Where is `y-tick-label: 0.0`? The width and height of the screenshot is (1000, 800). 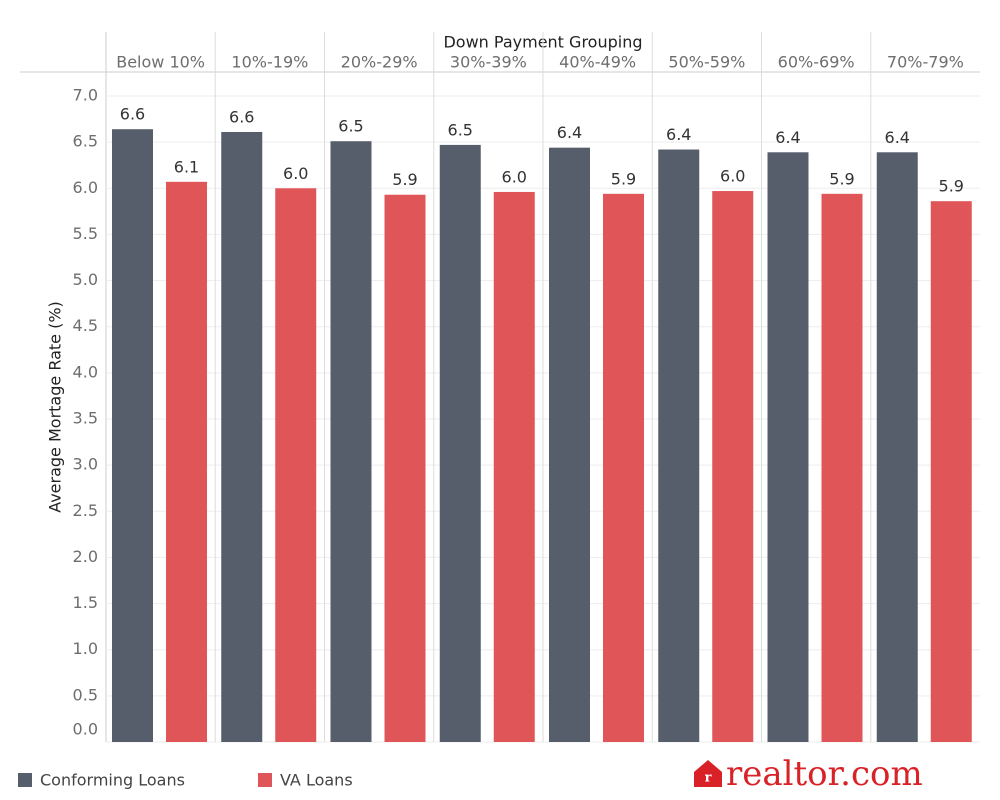
y-tick-label: 0.0 is located at coordinates (85, 729).